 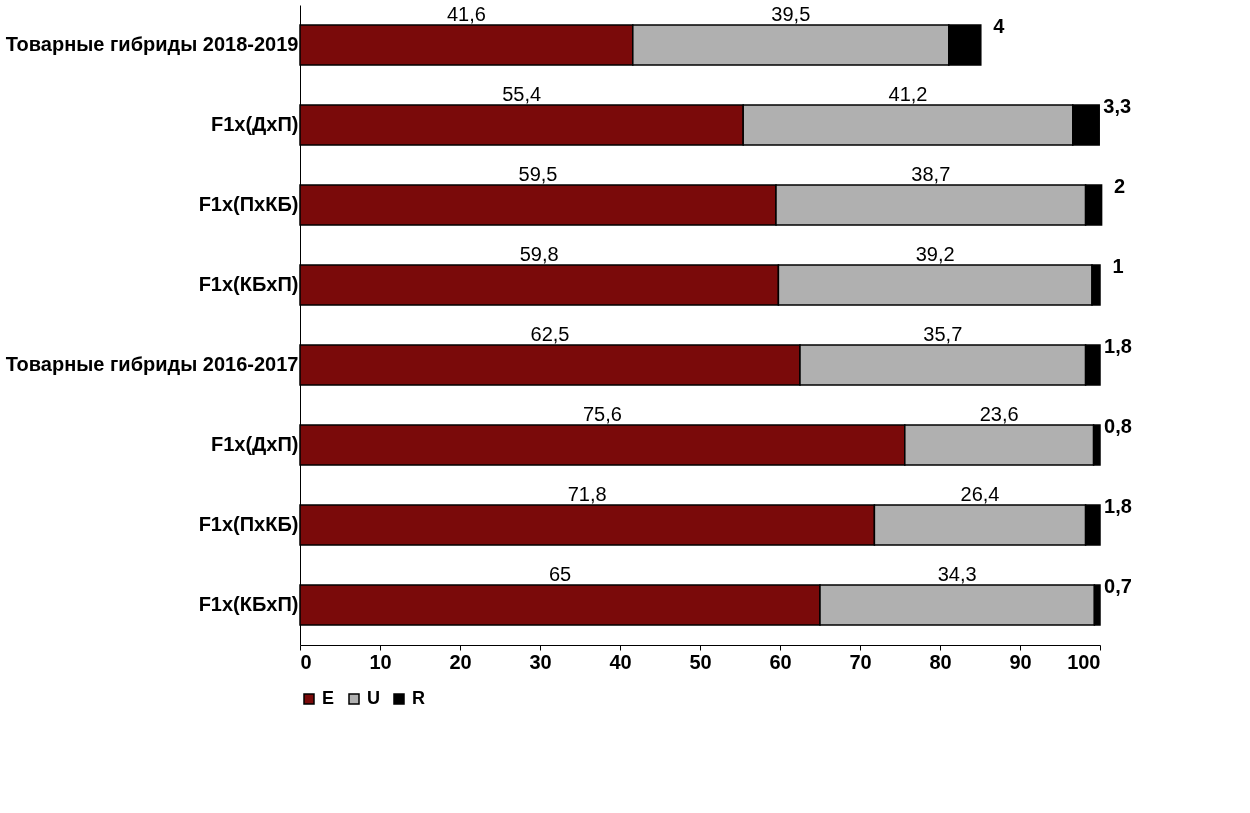 I want to click on x-tick-label: 50, so click(x=700, y=661).